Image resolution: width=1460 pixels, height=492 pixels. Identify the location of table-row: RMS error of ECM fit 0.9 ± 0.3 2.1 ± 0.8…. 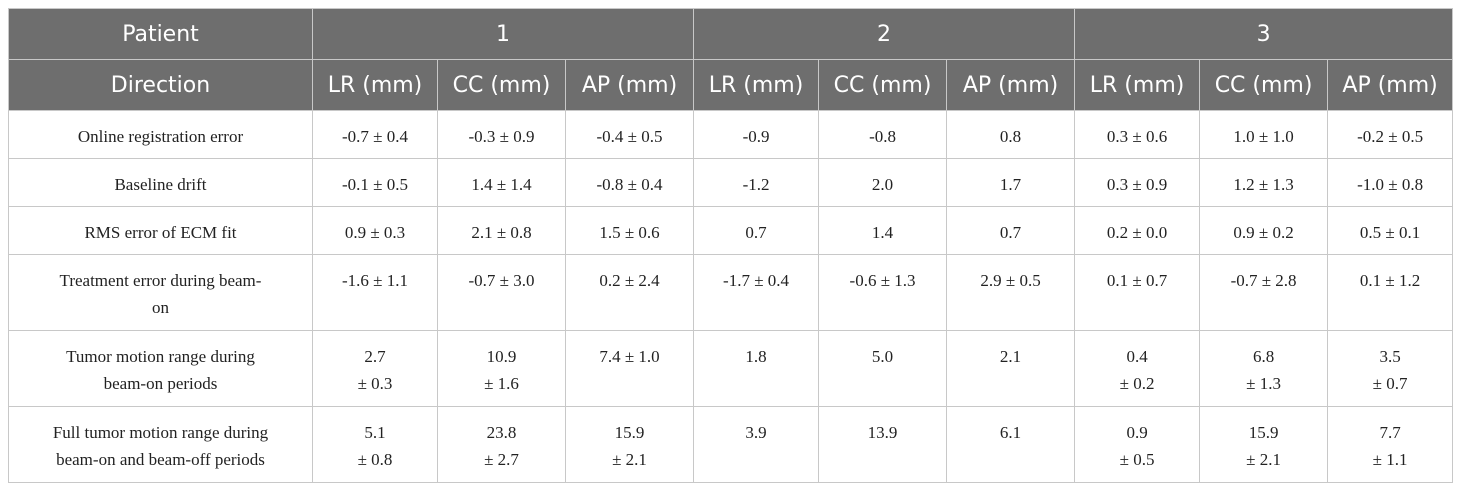
(731, 230).